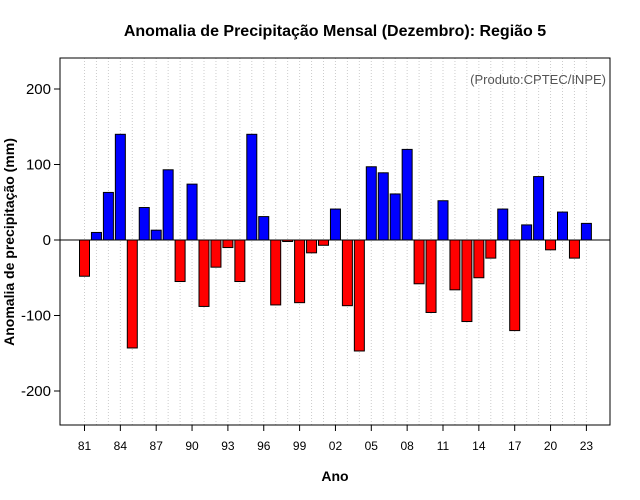  I want to click on x-tick-label: 02, so click(336, 446).